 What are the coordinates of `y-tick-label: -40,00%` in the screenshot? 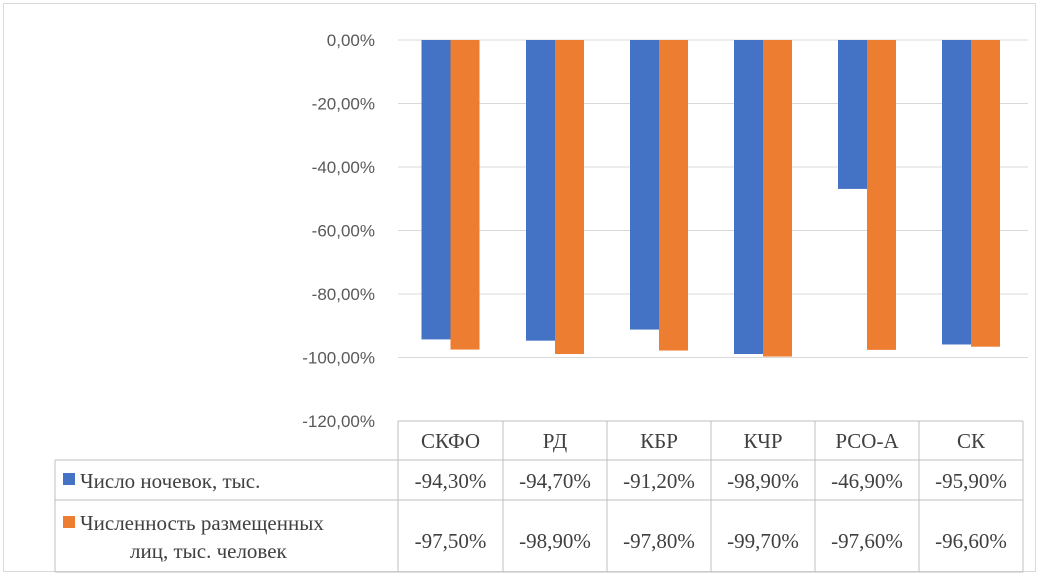 It's located at (343, 167).